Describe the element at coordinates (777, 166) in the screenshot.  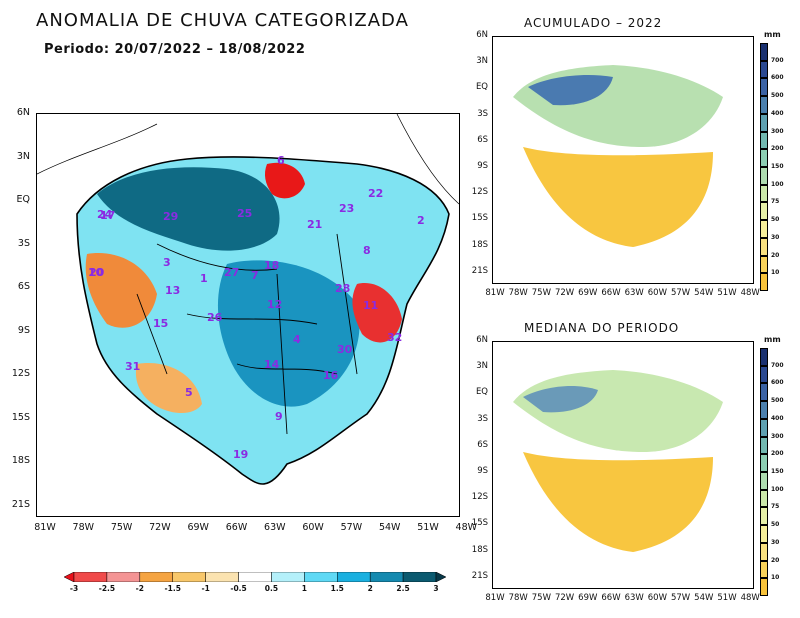
I see `colorbar-label: 150` at that location.